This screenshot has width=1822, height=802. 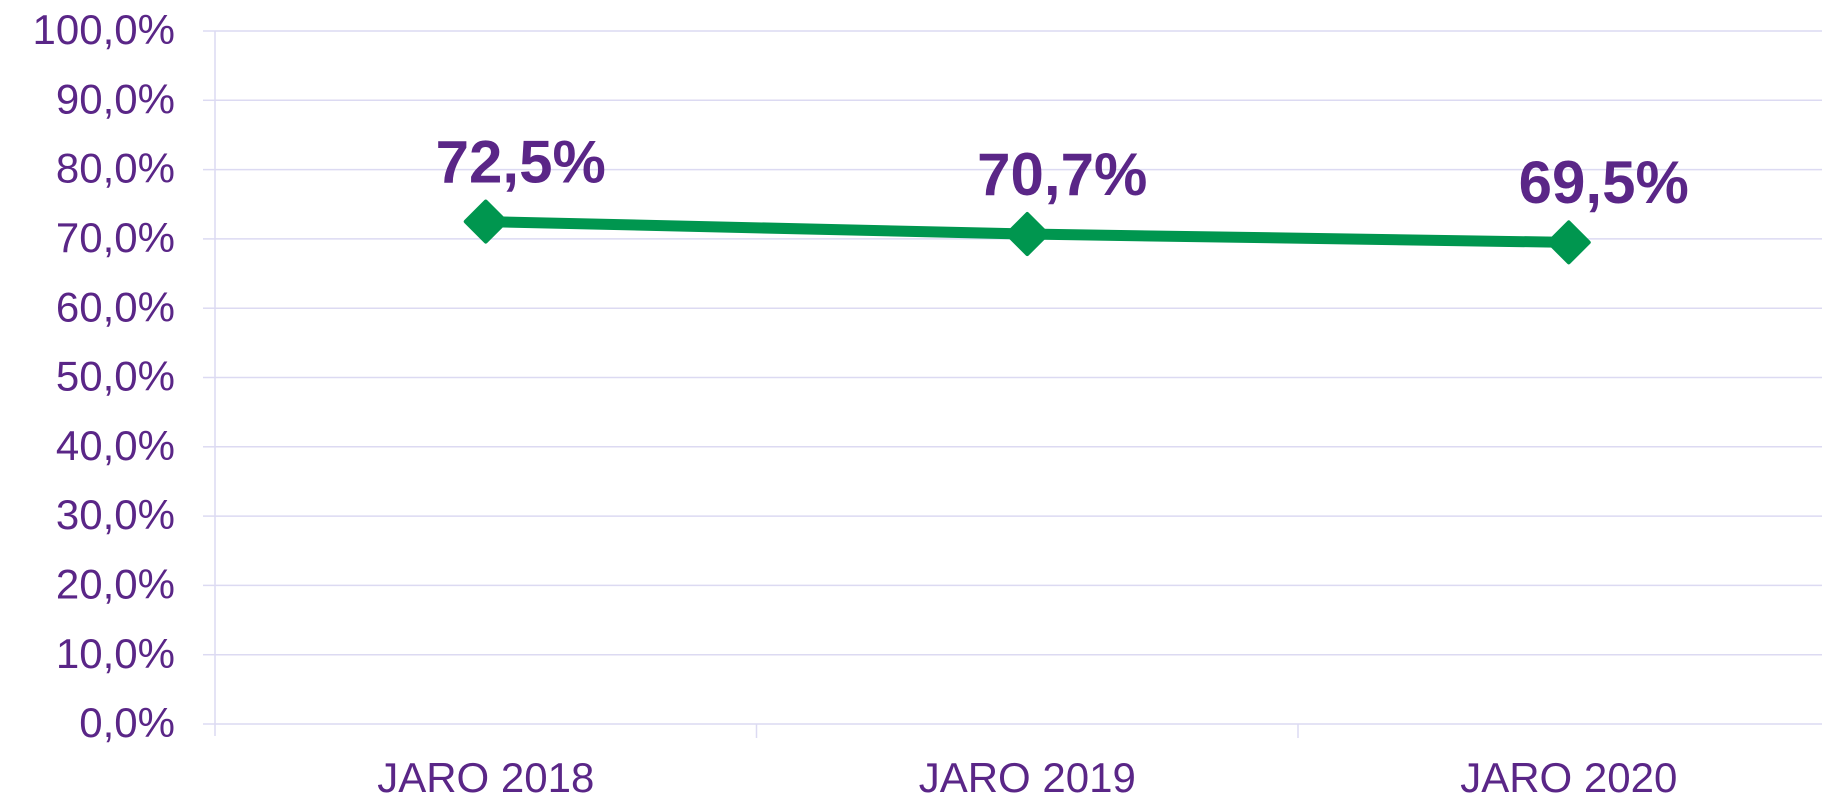 What do you see at coordinates (104, 29) in the screenshot?
I see `y-tick-label: 100,0%` at bounding box center [104, 29].